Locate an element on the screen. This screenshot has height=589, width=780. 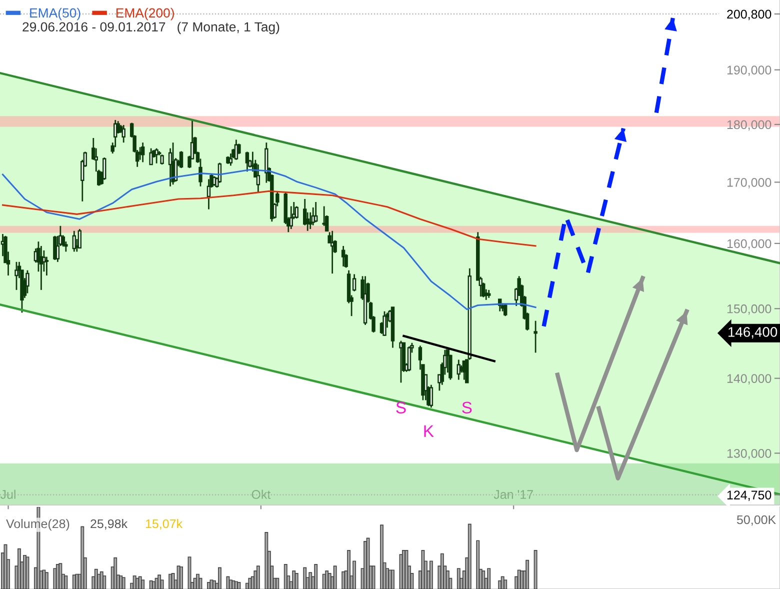
y-tick-label: 130,000 is located at coordinates (749, 454).